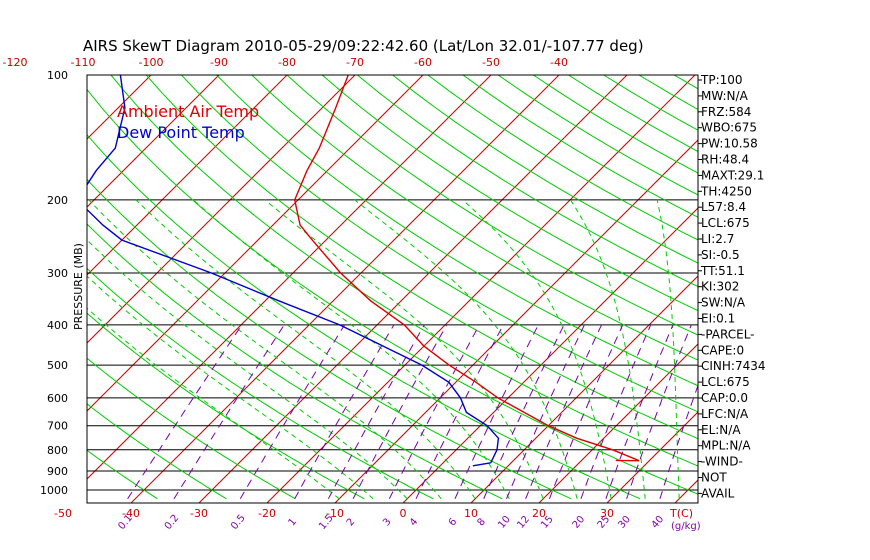 This screenshot has width=870, height=560. Describe the element at coordinates (57, 75) in the screenshot. I see `pressure-tick-label: 100` at that location.